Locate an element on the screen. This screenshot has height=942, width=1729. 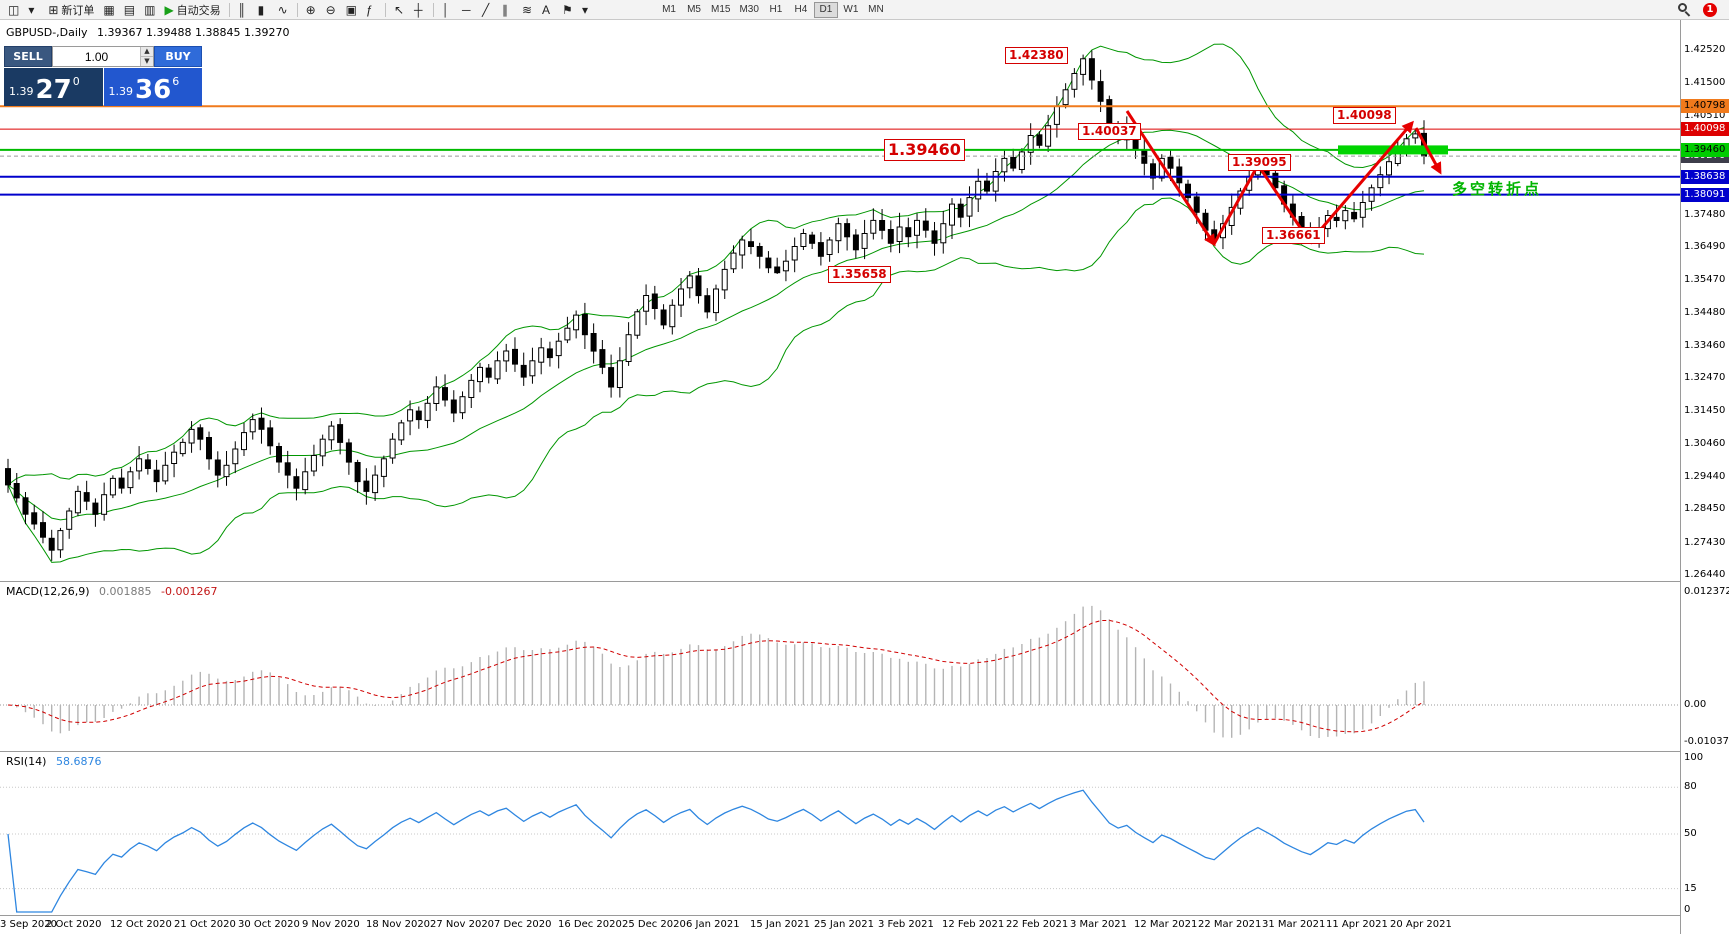
date-label: 3 Sep 2020 is located at coordinates (29, 924).